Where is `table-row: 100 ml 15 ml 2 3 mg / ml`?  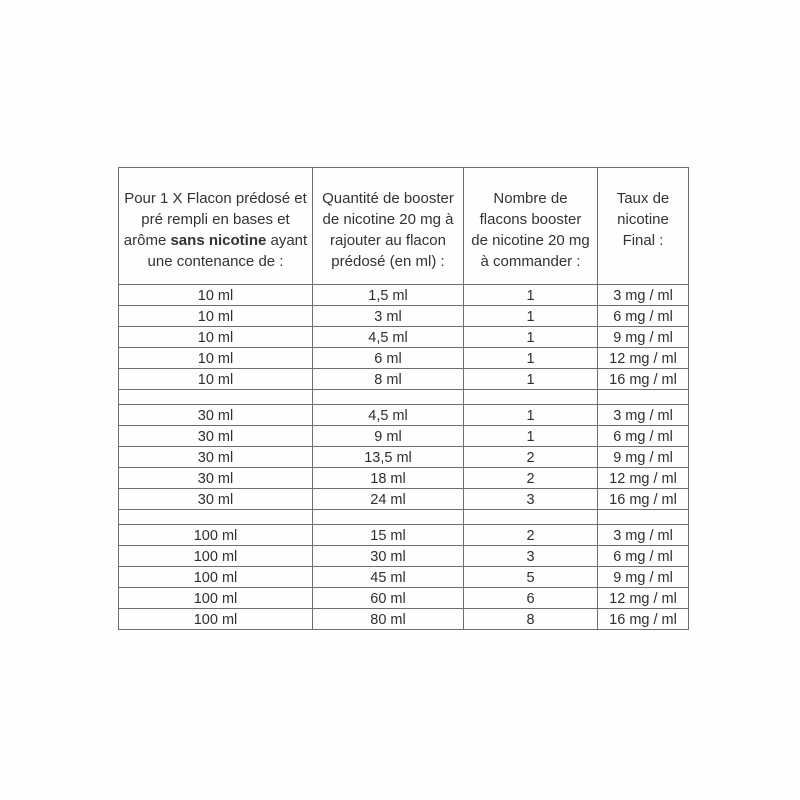 table-row: 100 ml 15 ml 2 3 mg / ml is located at coordinates (403, 535).